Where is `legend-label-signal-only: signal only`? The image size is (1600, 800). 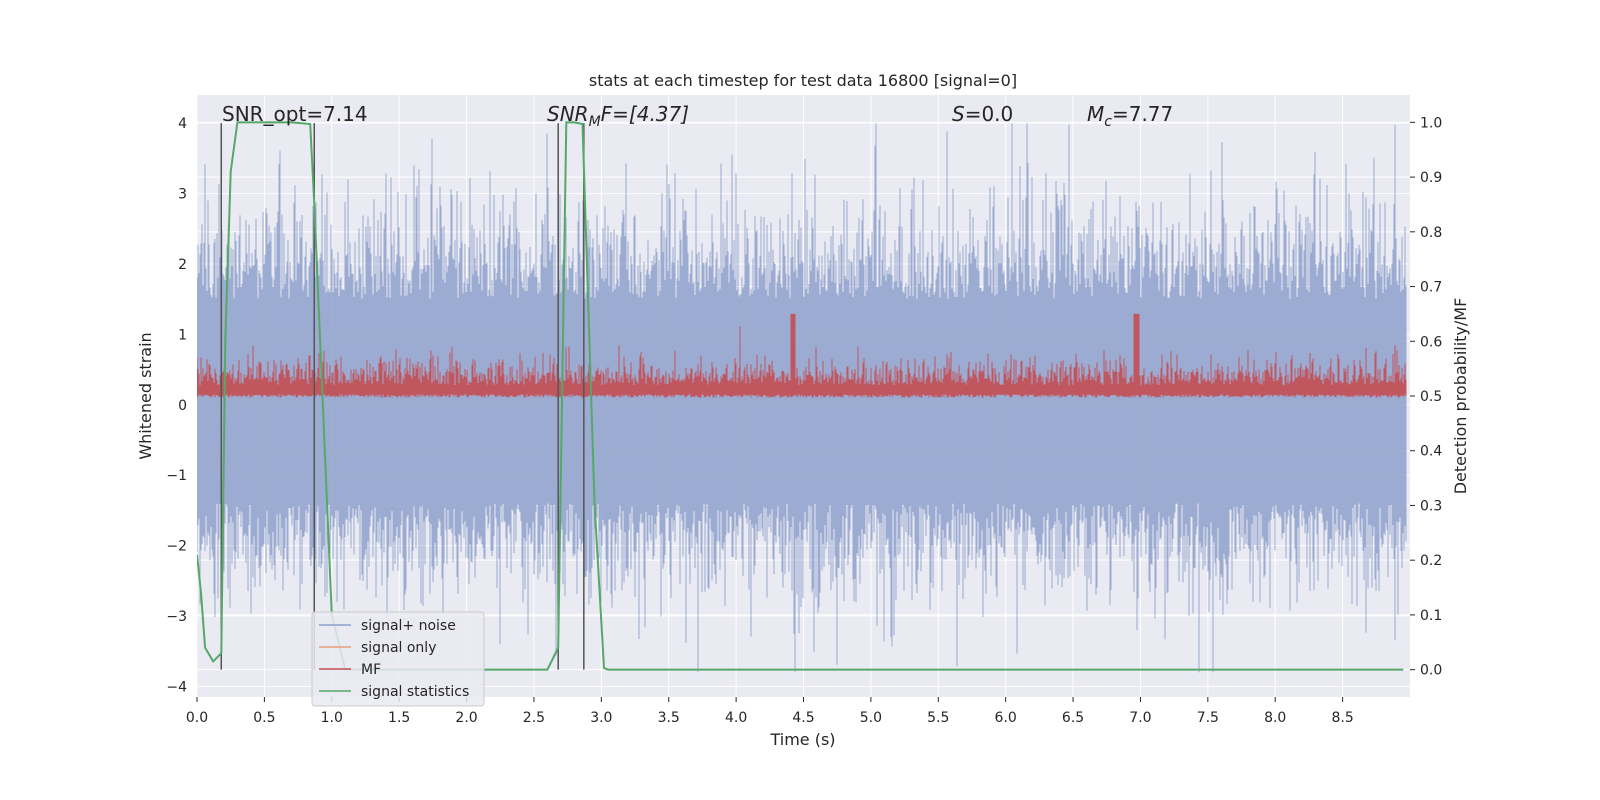 legend-label-signal-only: signal only is located at coordinates (398, 648).